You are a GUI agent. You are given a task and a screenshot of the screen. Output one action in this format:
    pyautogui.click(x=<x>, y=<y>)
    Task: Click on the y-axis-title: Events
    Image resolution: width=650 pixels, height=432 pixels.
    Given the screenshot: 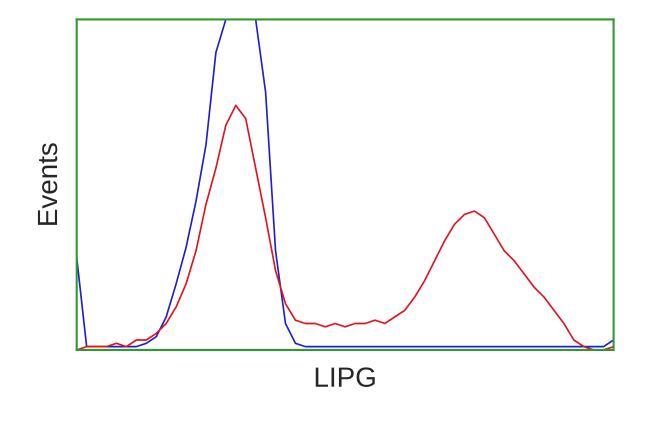 What is the action you would take?
    pyautogui.click(x=48, y=184)
    